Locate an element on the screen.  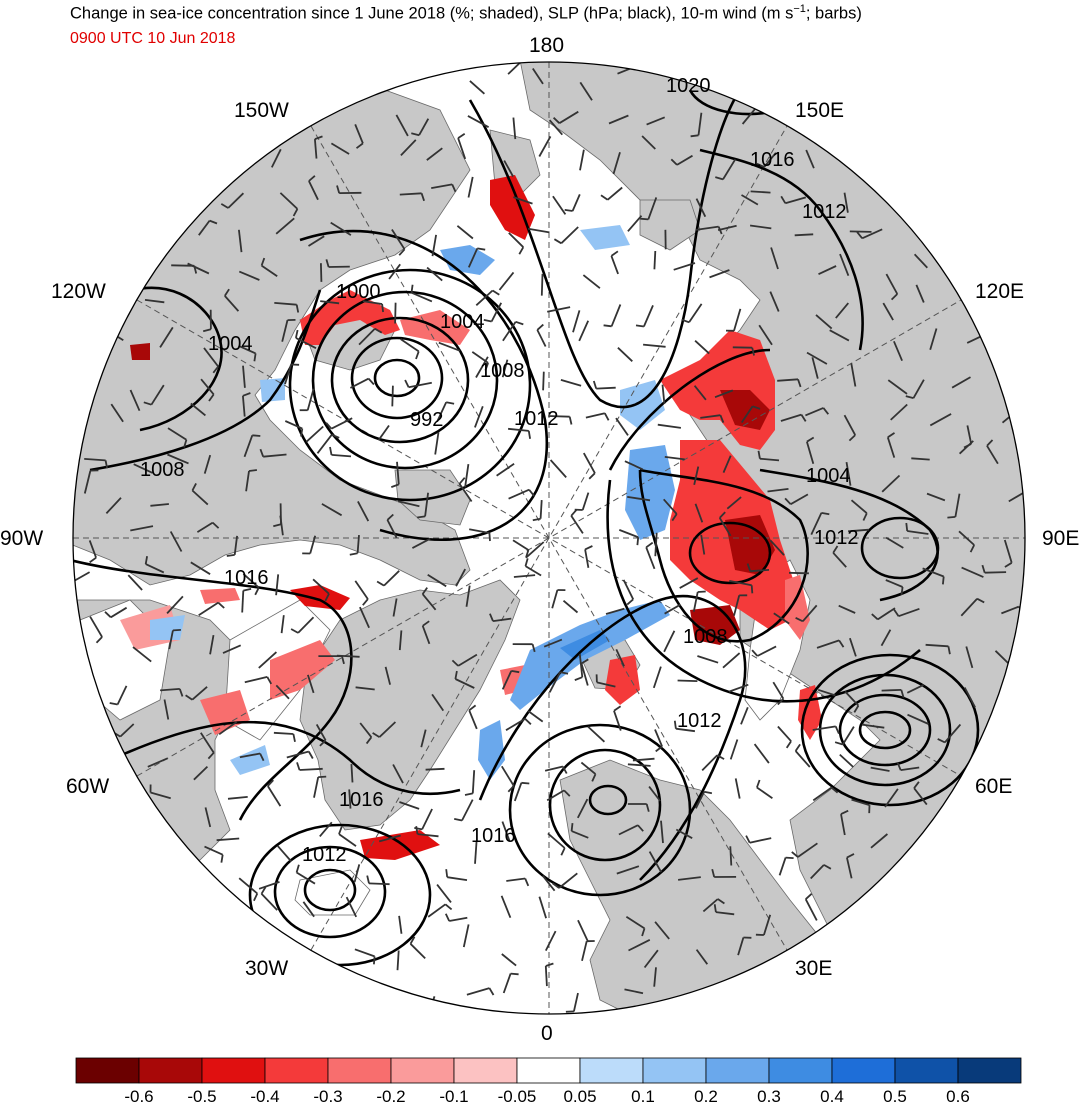
ice-gain-patch is located at coordinates (250, 760).